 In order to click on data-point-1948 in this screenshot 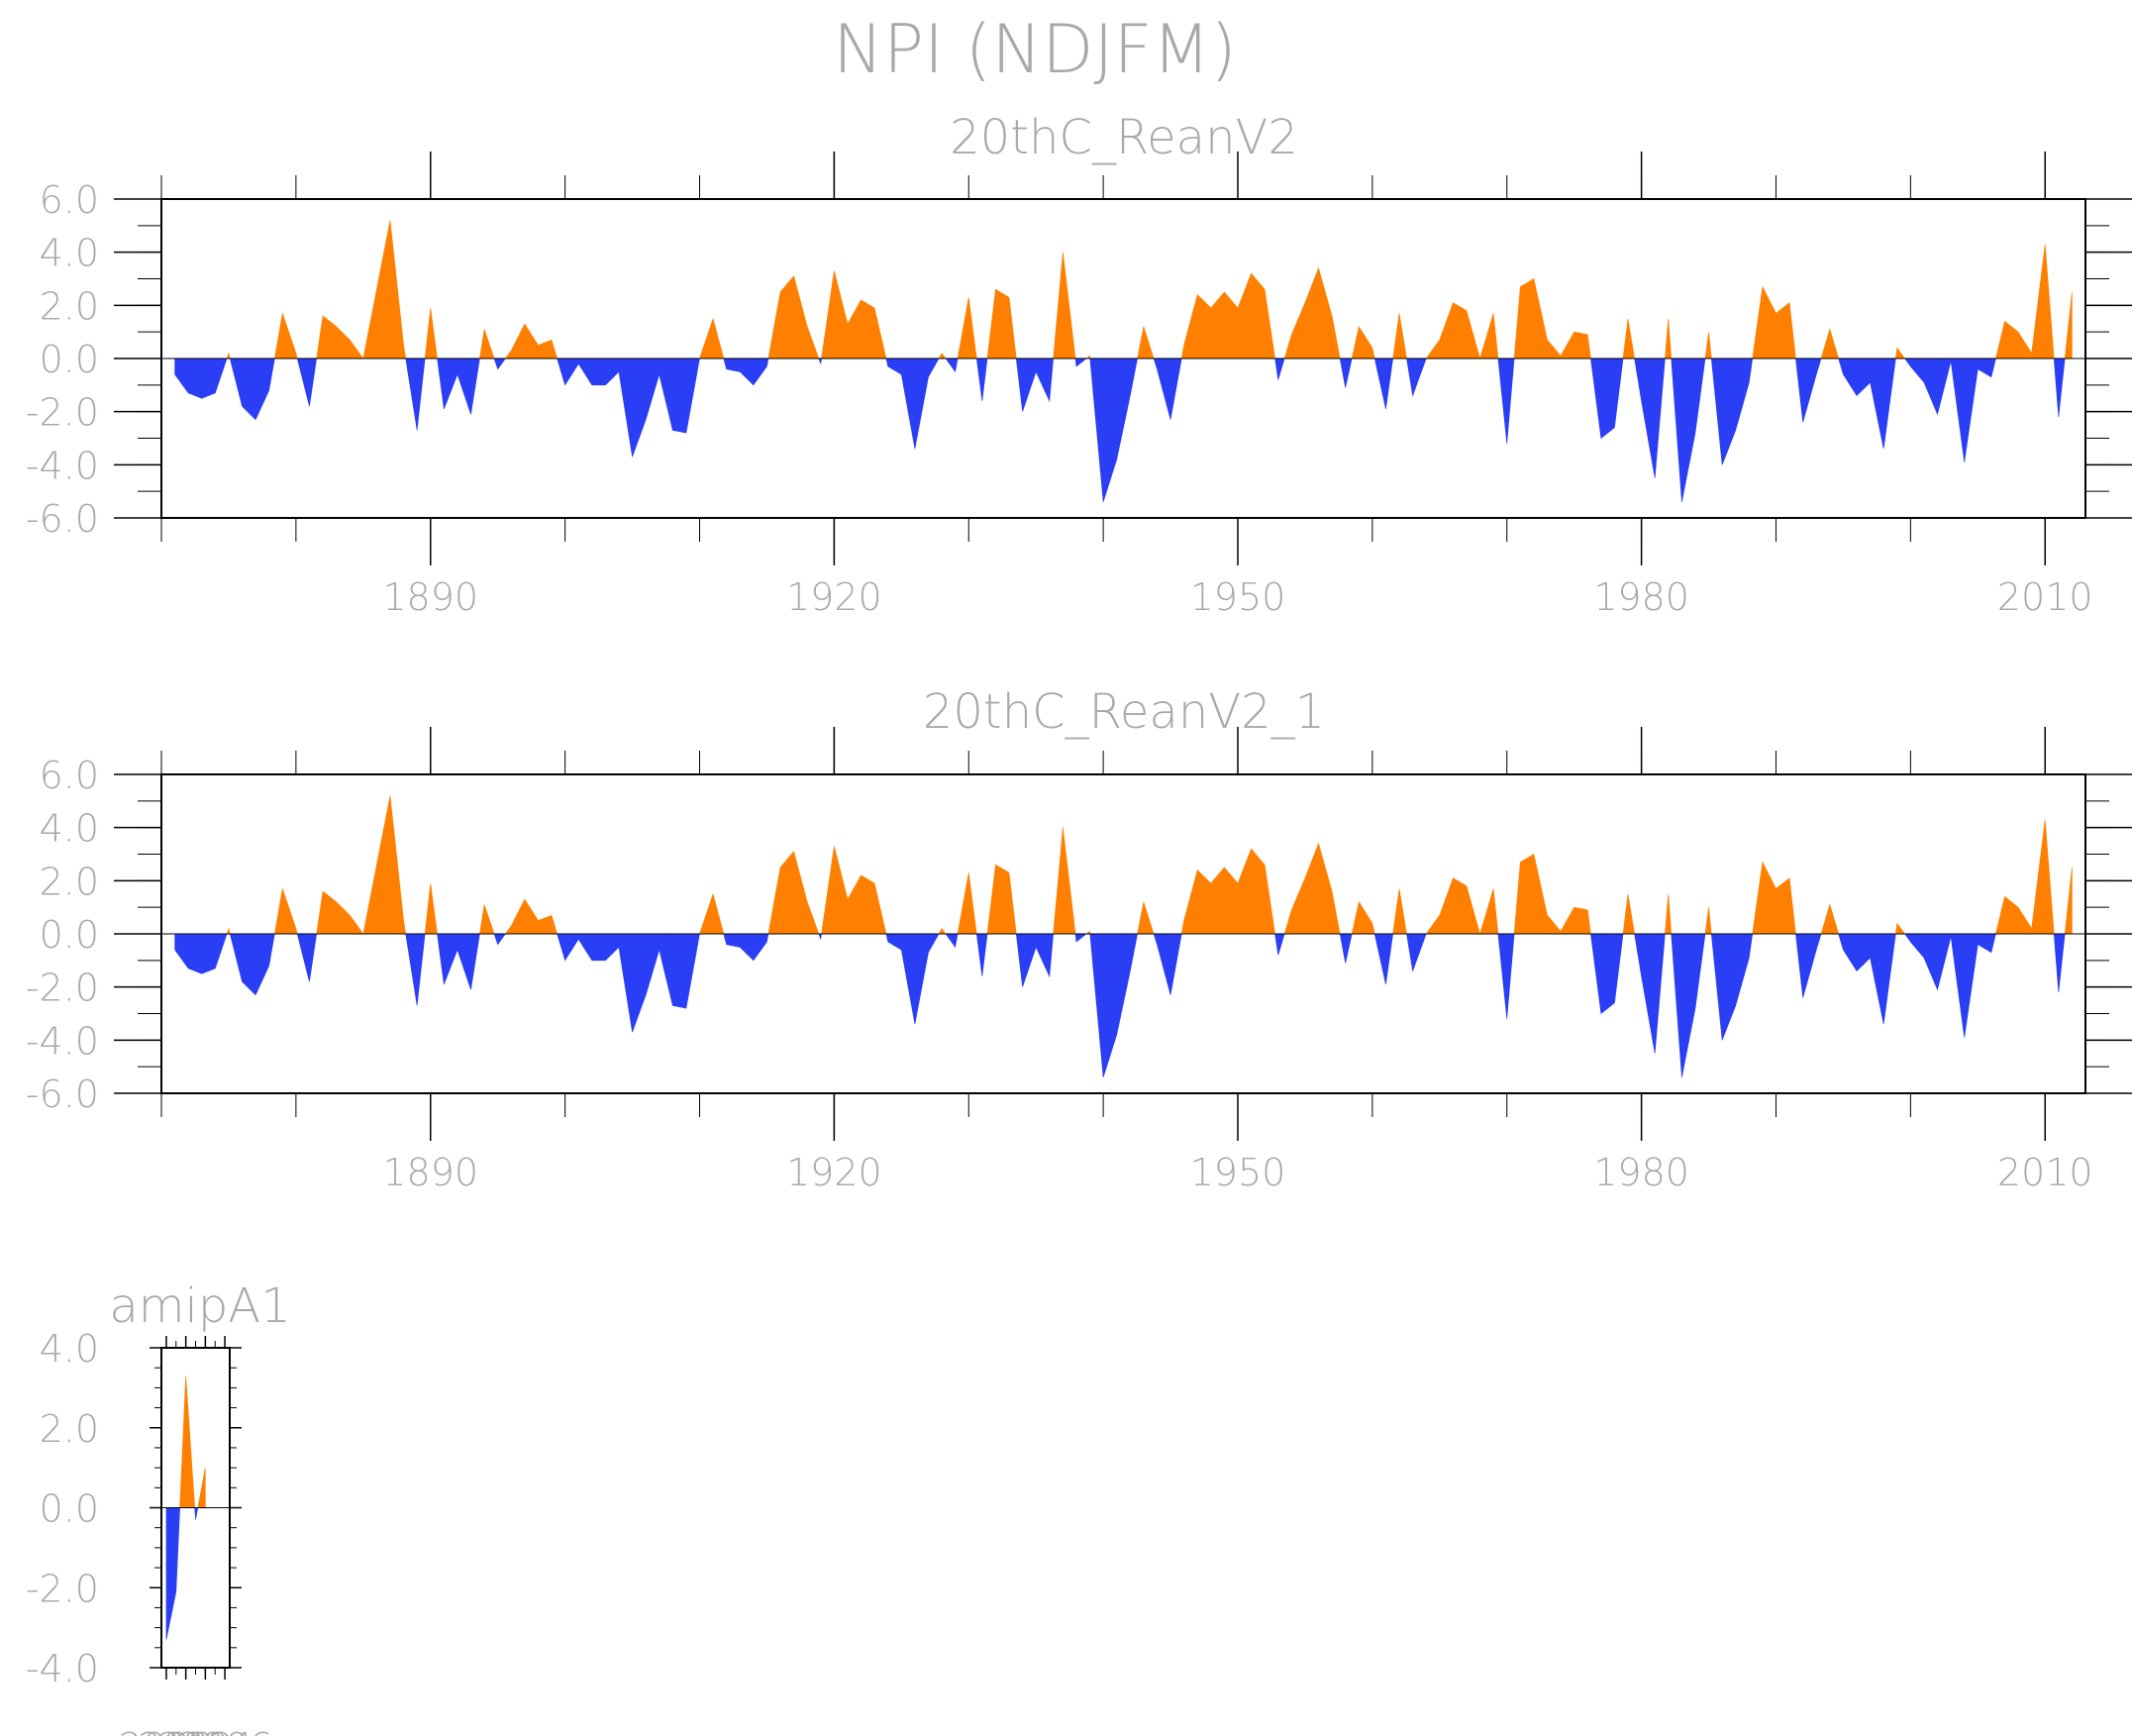, I will do `click(1210, 904)`.